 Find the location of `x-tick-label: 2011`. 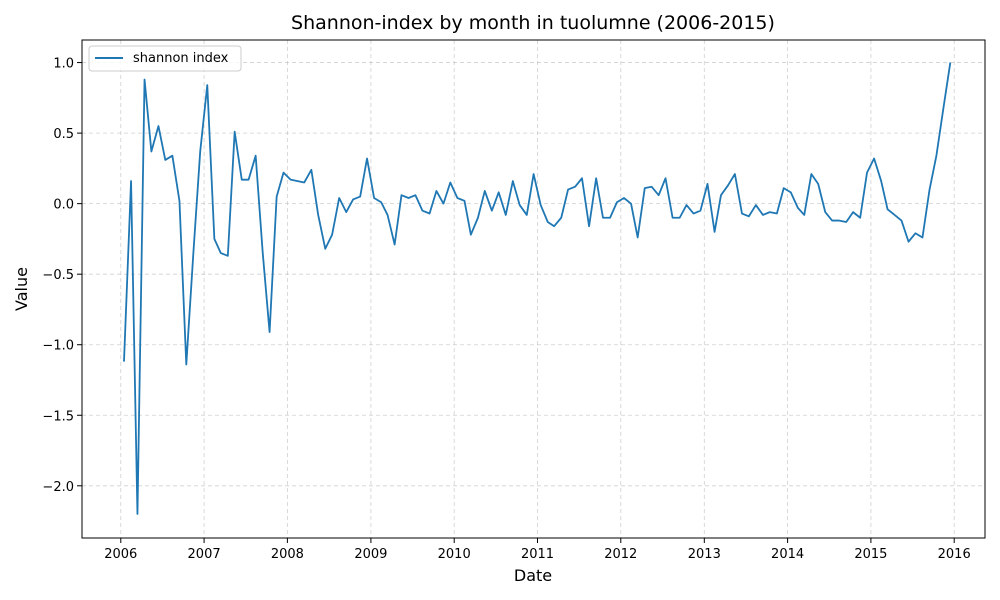

x-tick-label: 2011 is located at coordinates (537, 554).